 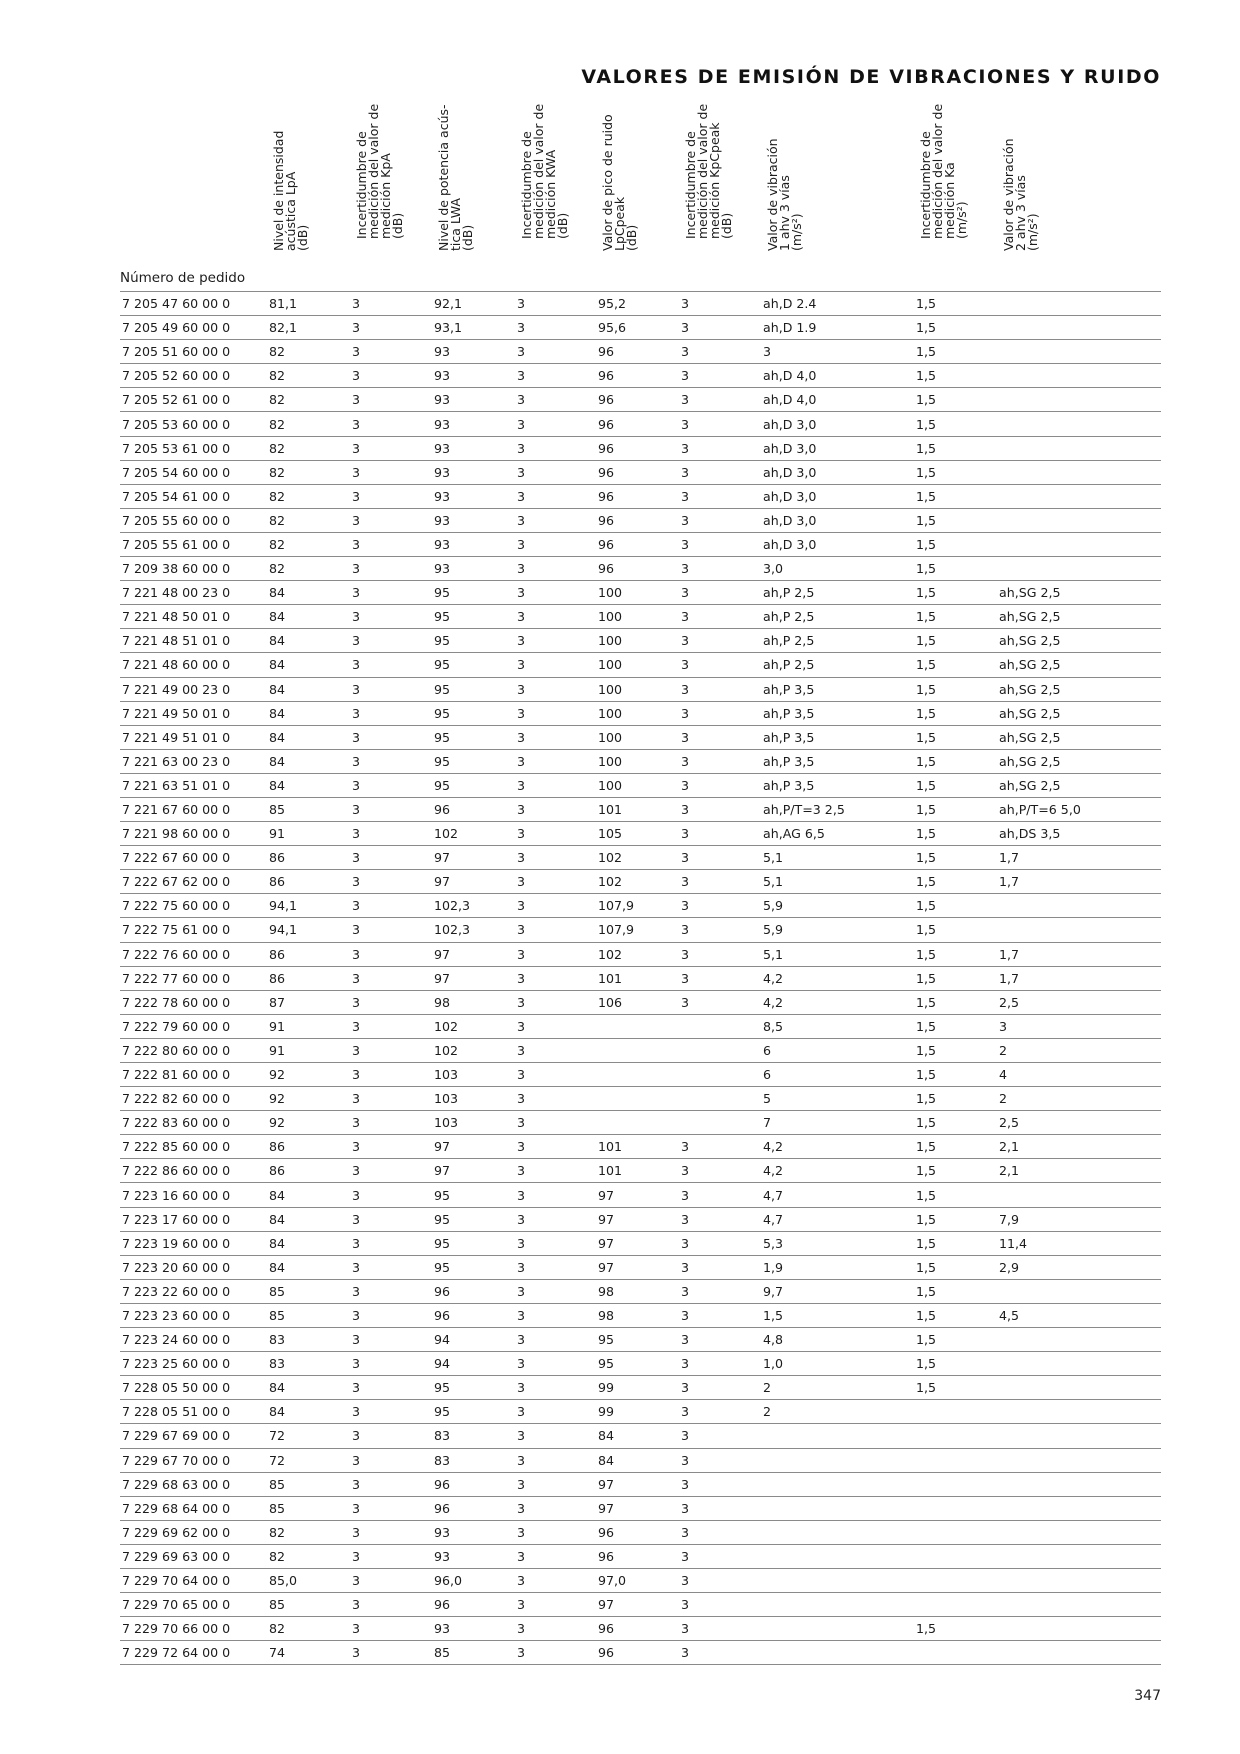 What do you see at coordinates (473, 1364) in the screenshot?
I see `table-cell: 94` at bounding box center [473, 1364].